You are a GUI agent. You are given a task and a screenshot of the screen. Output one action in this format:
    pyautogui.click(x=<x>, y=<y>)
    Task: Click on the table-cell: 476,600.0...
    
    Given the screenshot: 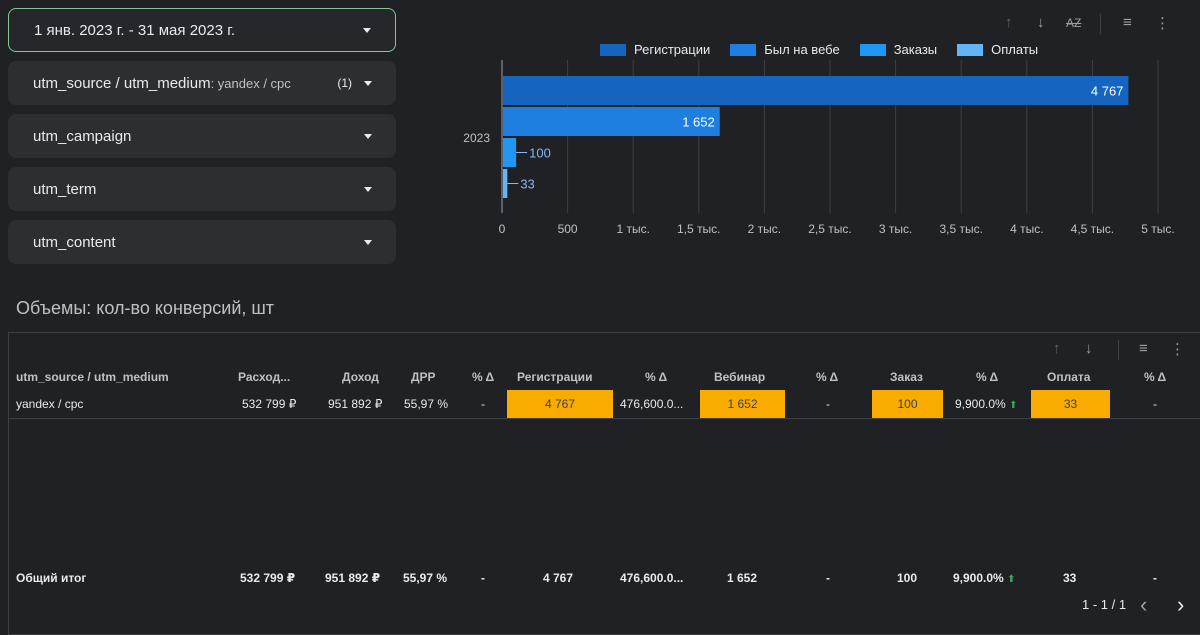 What is the action you would take?
    pyautogui.click(x=652, y=404)
    